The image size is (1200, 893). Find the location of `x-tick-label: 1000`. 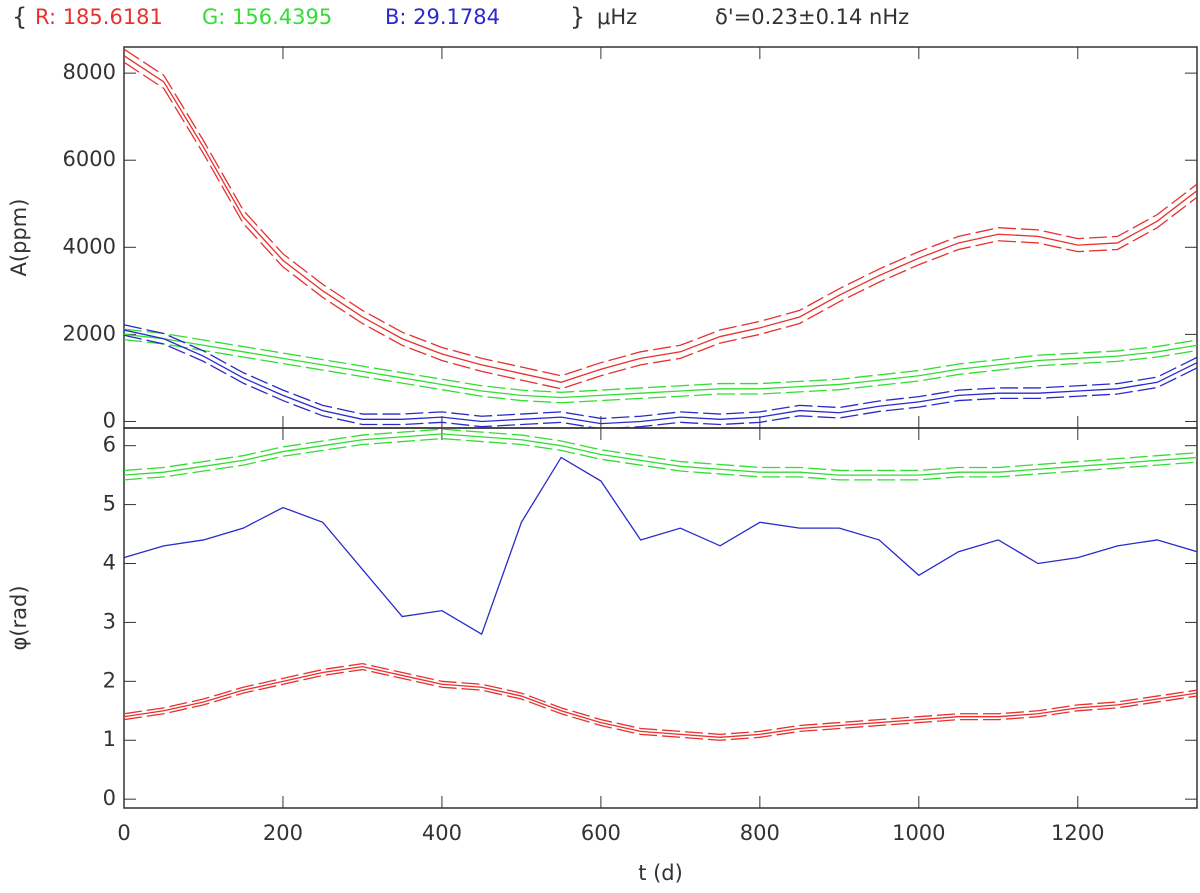

x-tick-label: 1000 is located at coordinates (918, 833).